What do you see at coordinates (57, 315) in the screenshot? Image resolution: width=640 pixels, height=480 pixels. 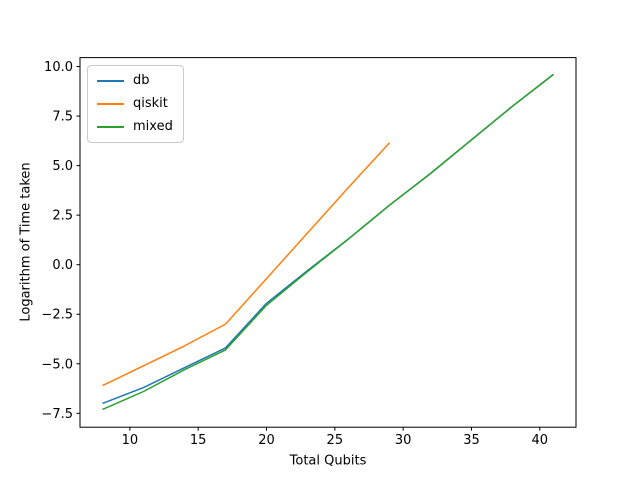 I see `y-tick-label: −2.5` at bounding box center [57, 315].